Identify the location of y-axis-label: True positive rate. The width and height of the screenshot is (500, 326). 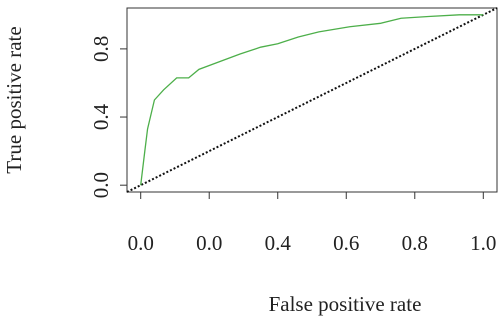
(14, 99).